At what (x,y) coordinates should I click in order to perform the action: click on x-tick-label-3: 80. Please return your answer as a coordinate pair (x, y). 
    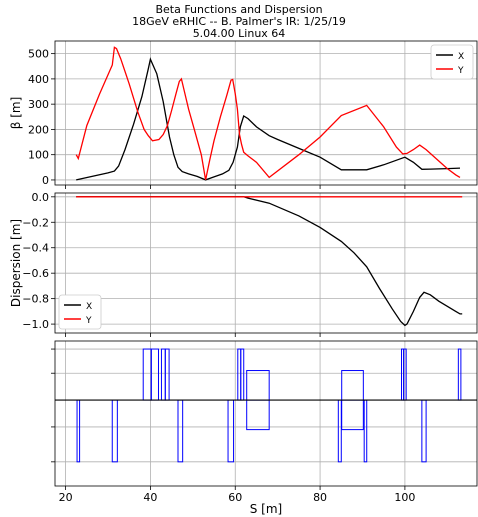
    Looking at the image, I should click on (320, 497).